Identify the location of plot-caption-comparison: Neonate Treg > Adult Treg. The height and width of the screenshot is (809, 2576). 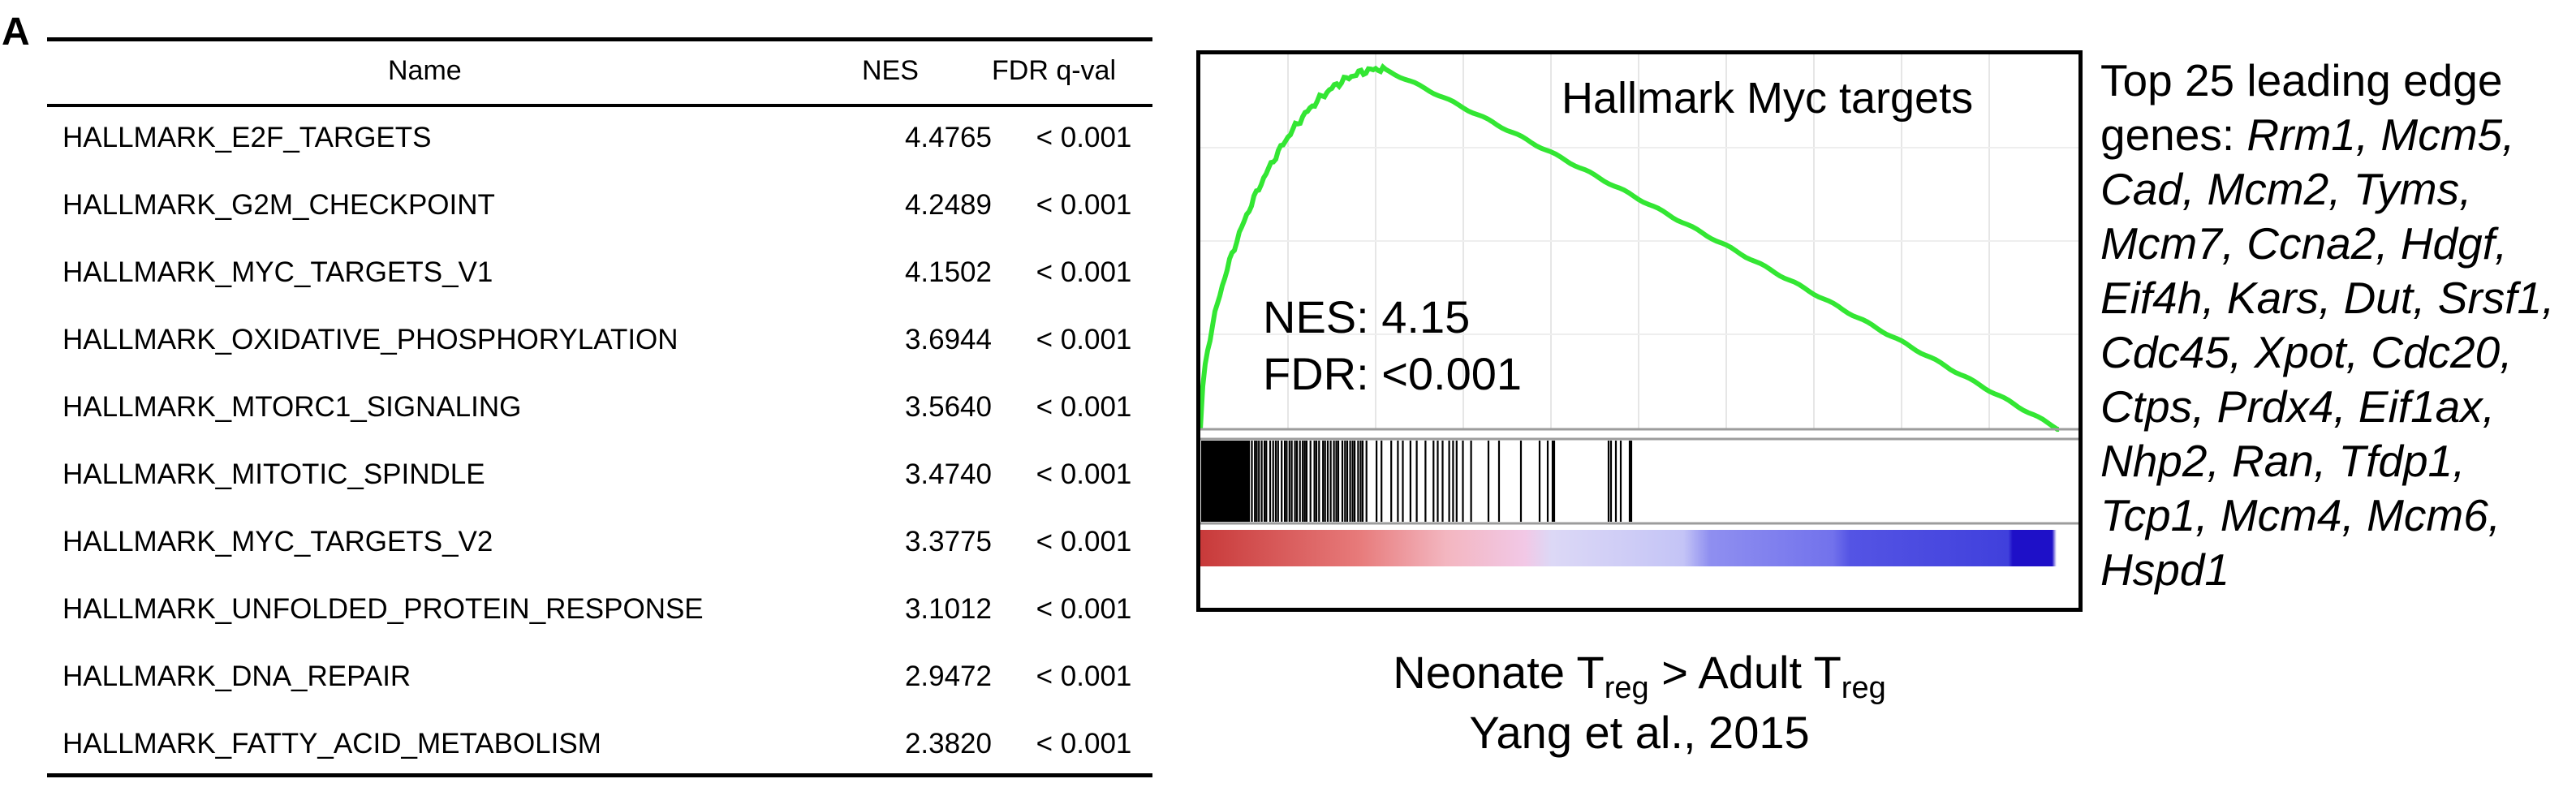
(1640, 676).